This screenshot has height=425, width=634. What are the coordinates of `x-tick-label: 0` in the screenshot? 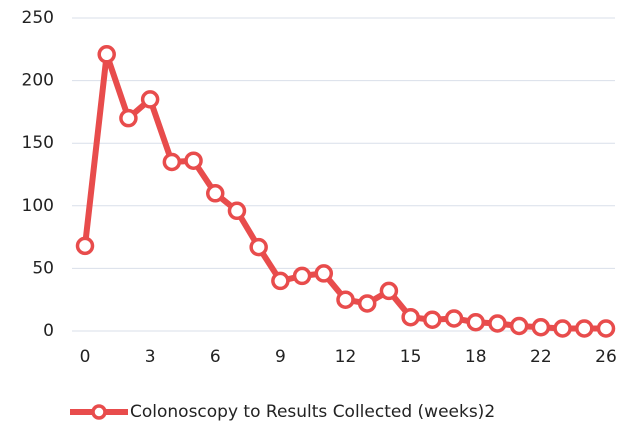 It's located at (85, 357).